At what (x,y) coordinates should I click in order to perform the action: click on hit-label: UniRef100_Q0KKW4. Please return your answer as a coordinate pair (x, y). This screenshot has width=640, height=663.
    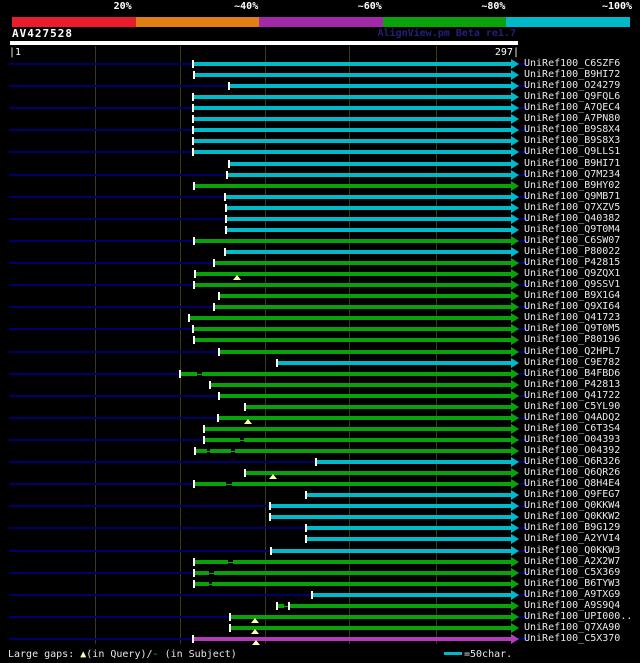
    Looking at the image, I should click on (572, 505).